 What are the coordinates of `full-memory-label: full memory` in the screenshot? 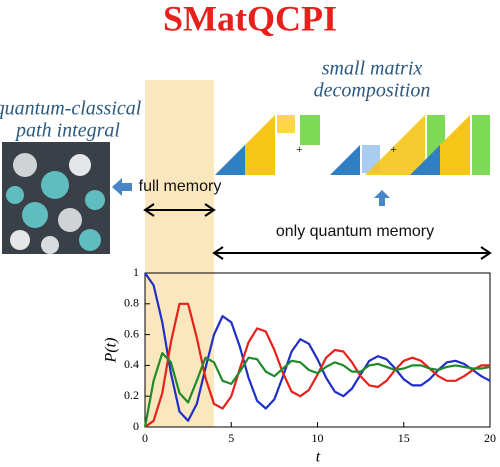 It's located at (180, 186).